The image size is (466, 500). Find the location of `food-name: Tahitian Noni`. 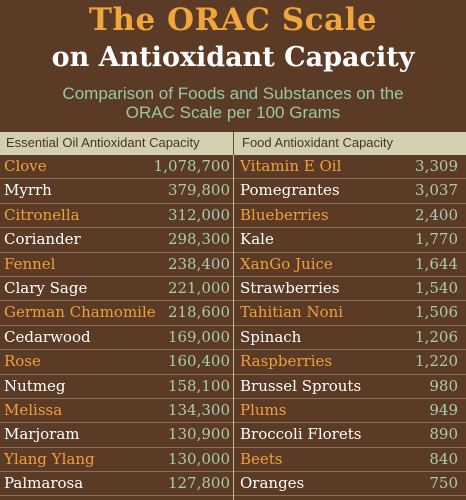

food-name: Tahitian Noni is located at coordinates (292, 312).